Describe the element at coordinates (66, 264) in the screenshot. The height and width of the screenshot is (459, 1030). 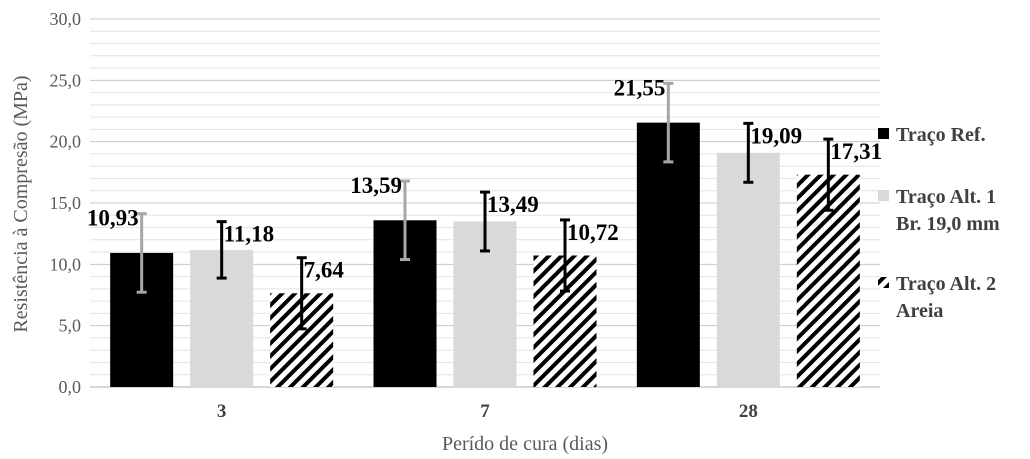
I see `y-tick-label: 10,0` at that location.